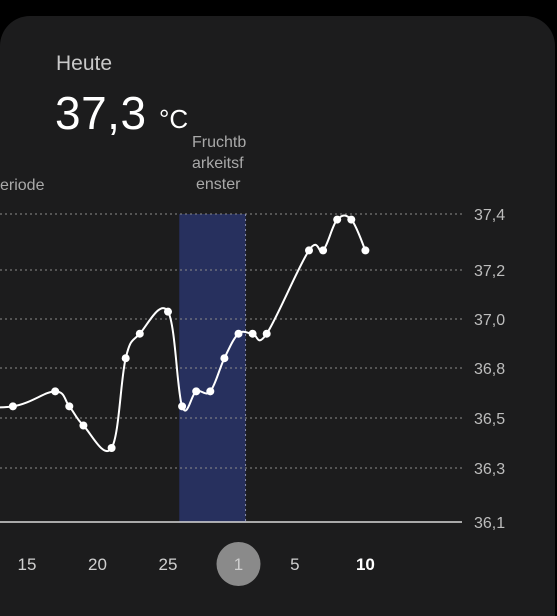  I want to click on fertile-window-label-line-1: Fruchtb, so click(219, 142).